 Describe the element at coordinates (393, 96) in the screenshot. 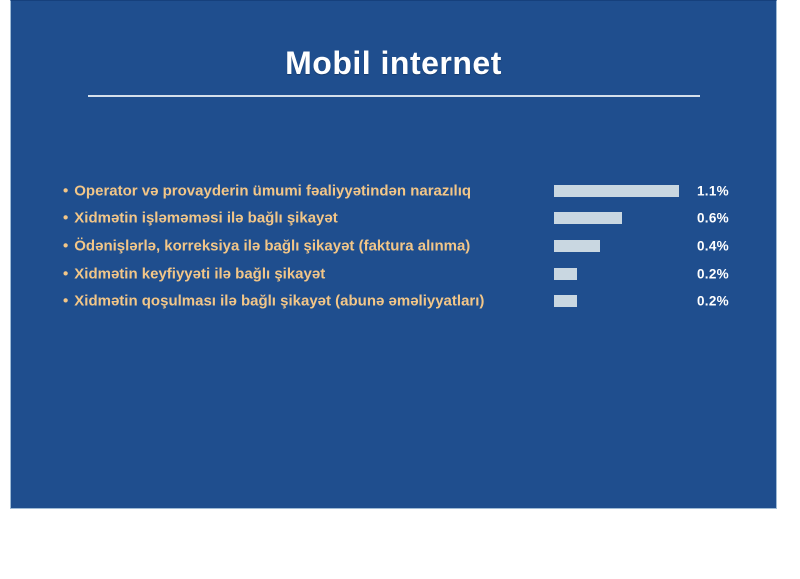

I see `title-divider` at that location.